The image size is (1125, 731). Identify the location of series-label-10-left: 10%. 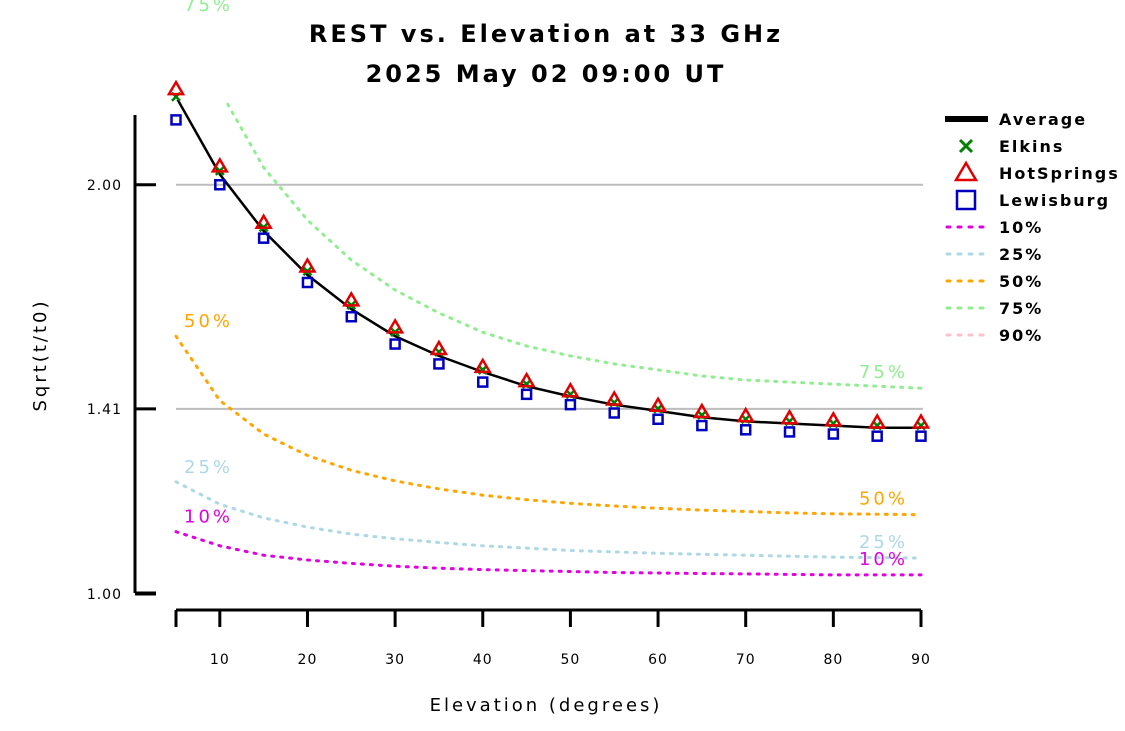
(208, 517).